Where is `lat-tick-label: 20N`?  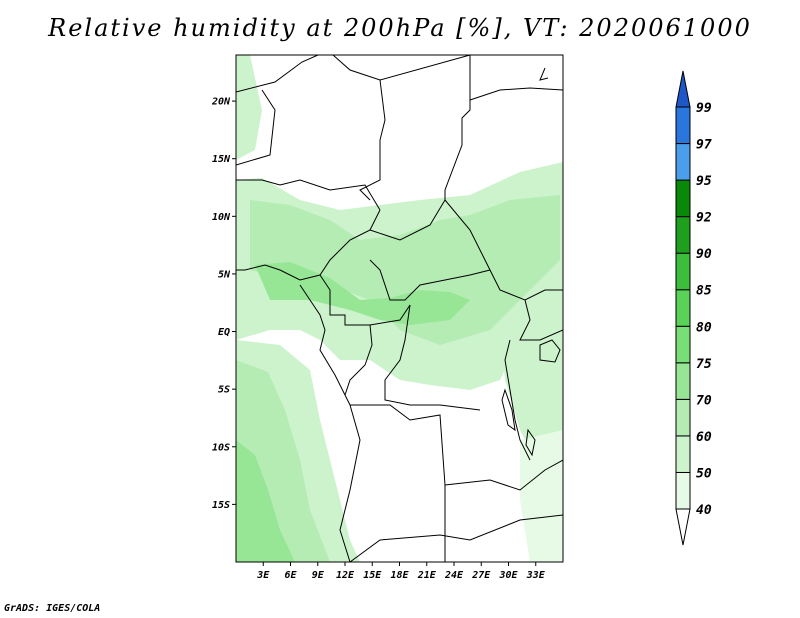 lat-tick-label: 20N is located at coordinates (221, 102).